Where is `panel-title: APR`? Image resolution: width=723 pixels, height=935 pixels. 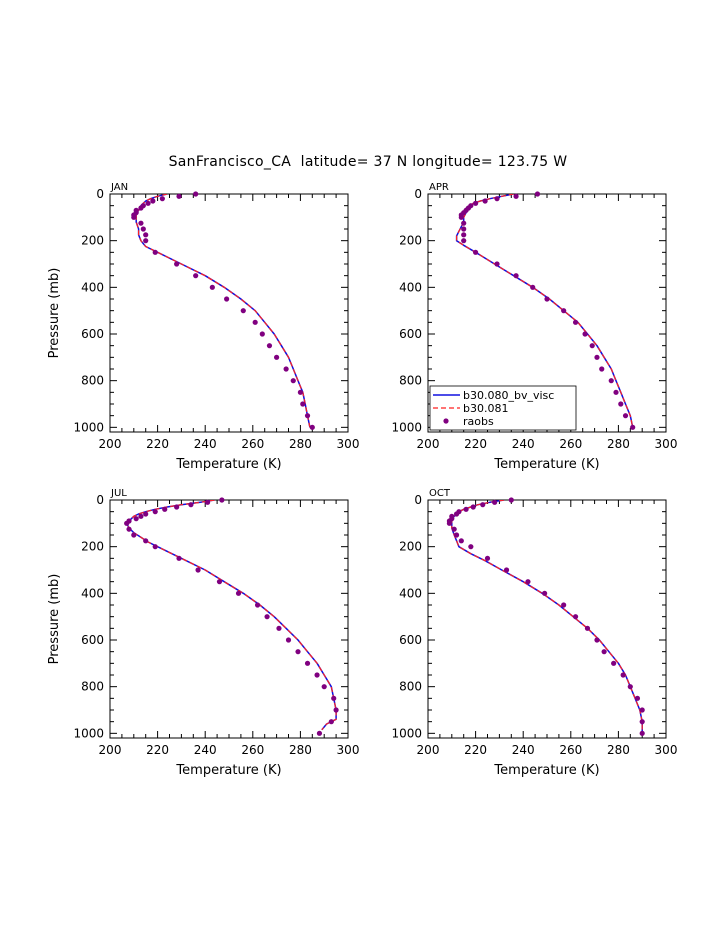
panel-title: APR is located at coordinates (439, 187).